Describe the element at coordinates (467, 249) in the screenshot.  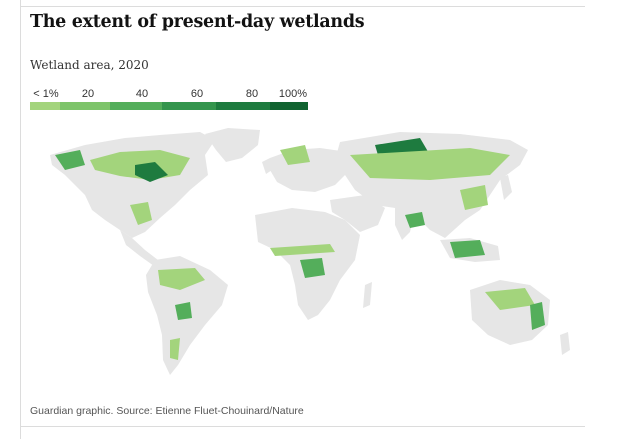
I see `wetland-southeast-asia` at that location.